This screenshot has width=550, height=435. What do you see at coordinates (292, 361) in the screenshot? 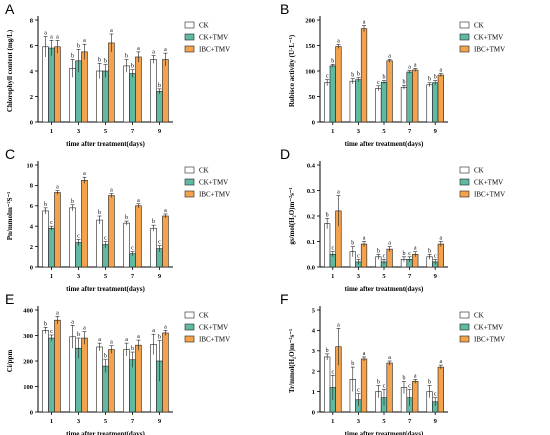
I see `y-axis-title: Tr/mmol(H₂O)m⁻²s⁻¹` at bounding box center [292, 361].